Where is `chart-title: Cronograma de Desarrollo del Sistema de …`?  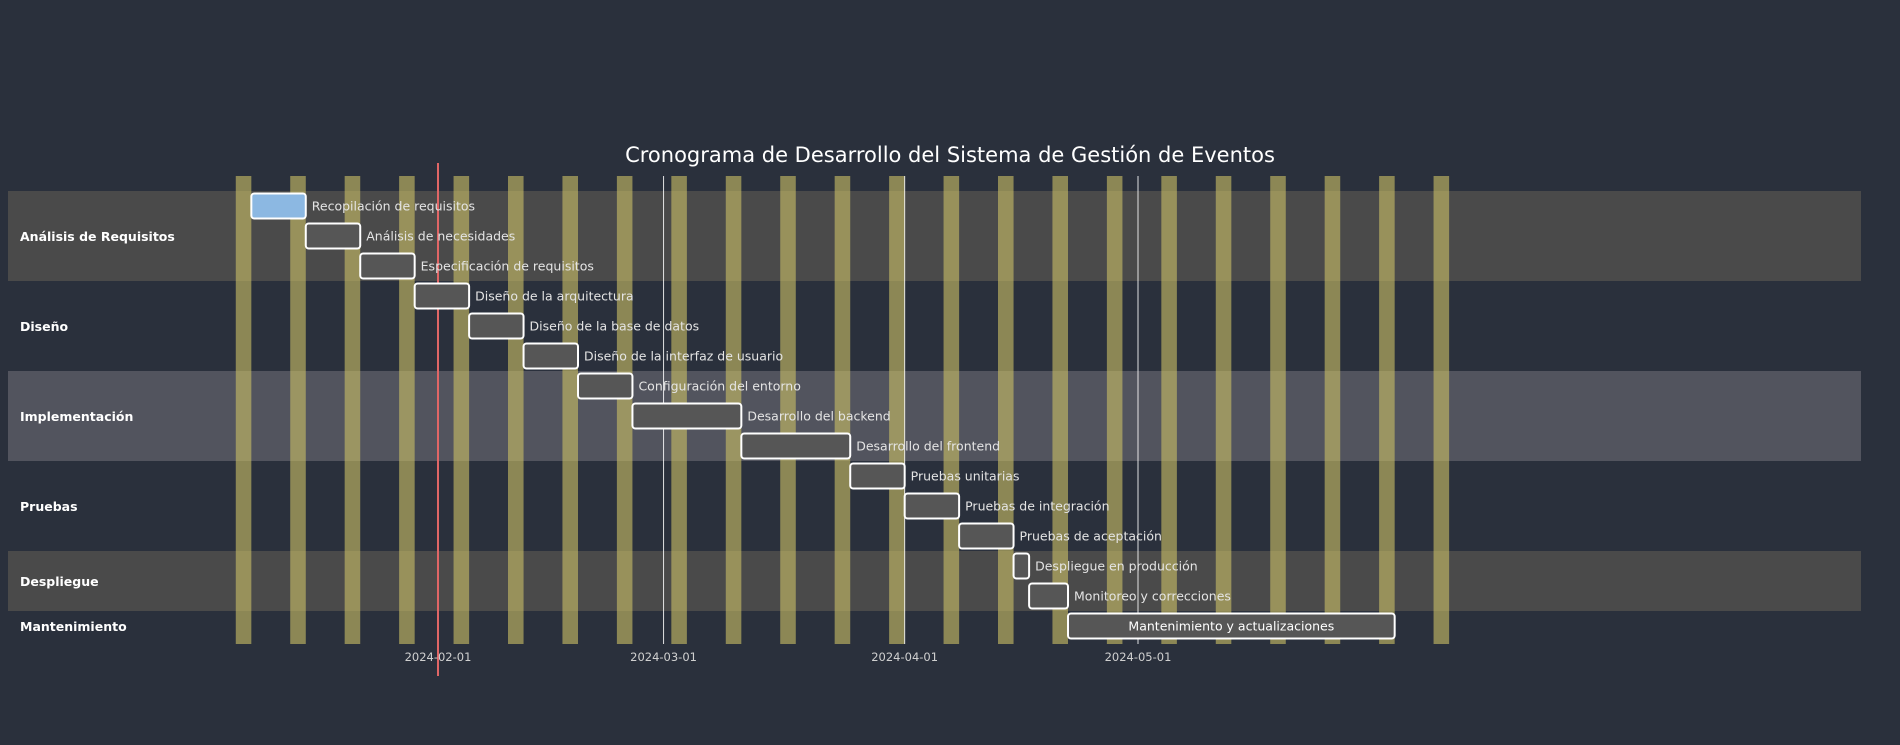
chart-title: Cronograma de Desarrollo del Sistema de … is located at coordinates (950, 155).